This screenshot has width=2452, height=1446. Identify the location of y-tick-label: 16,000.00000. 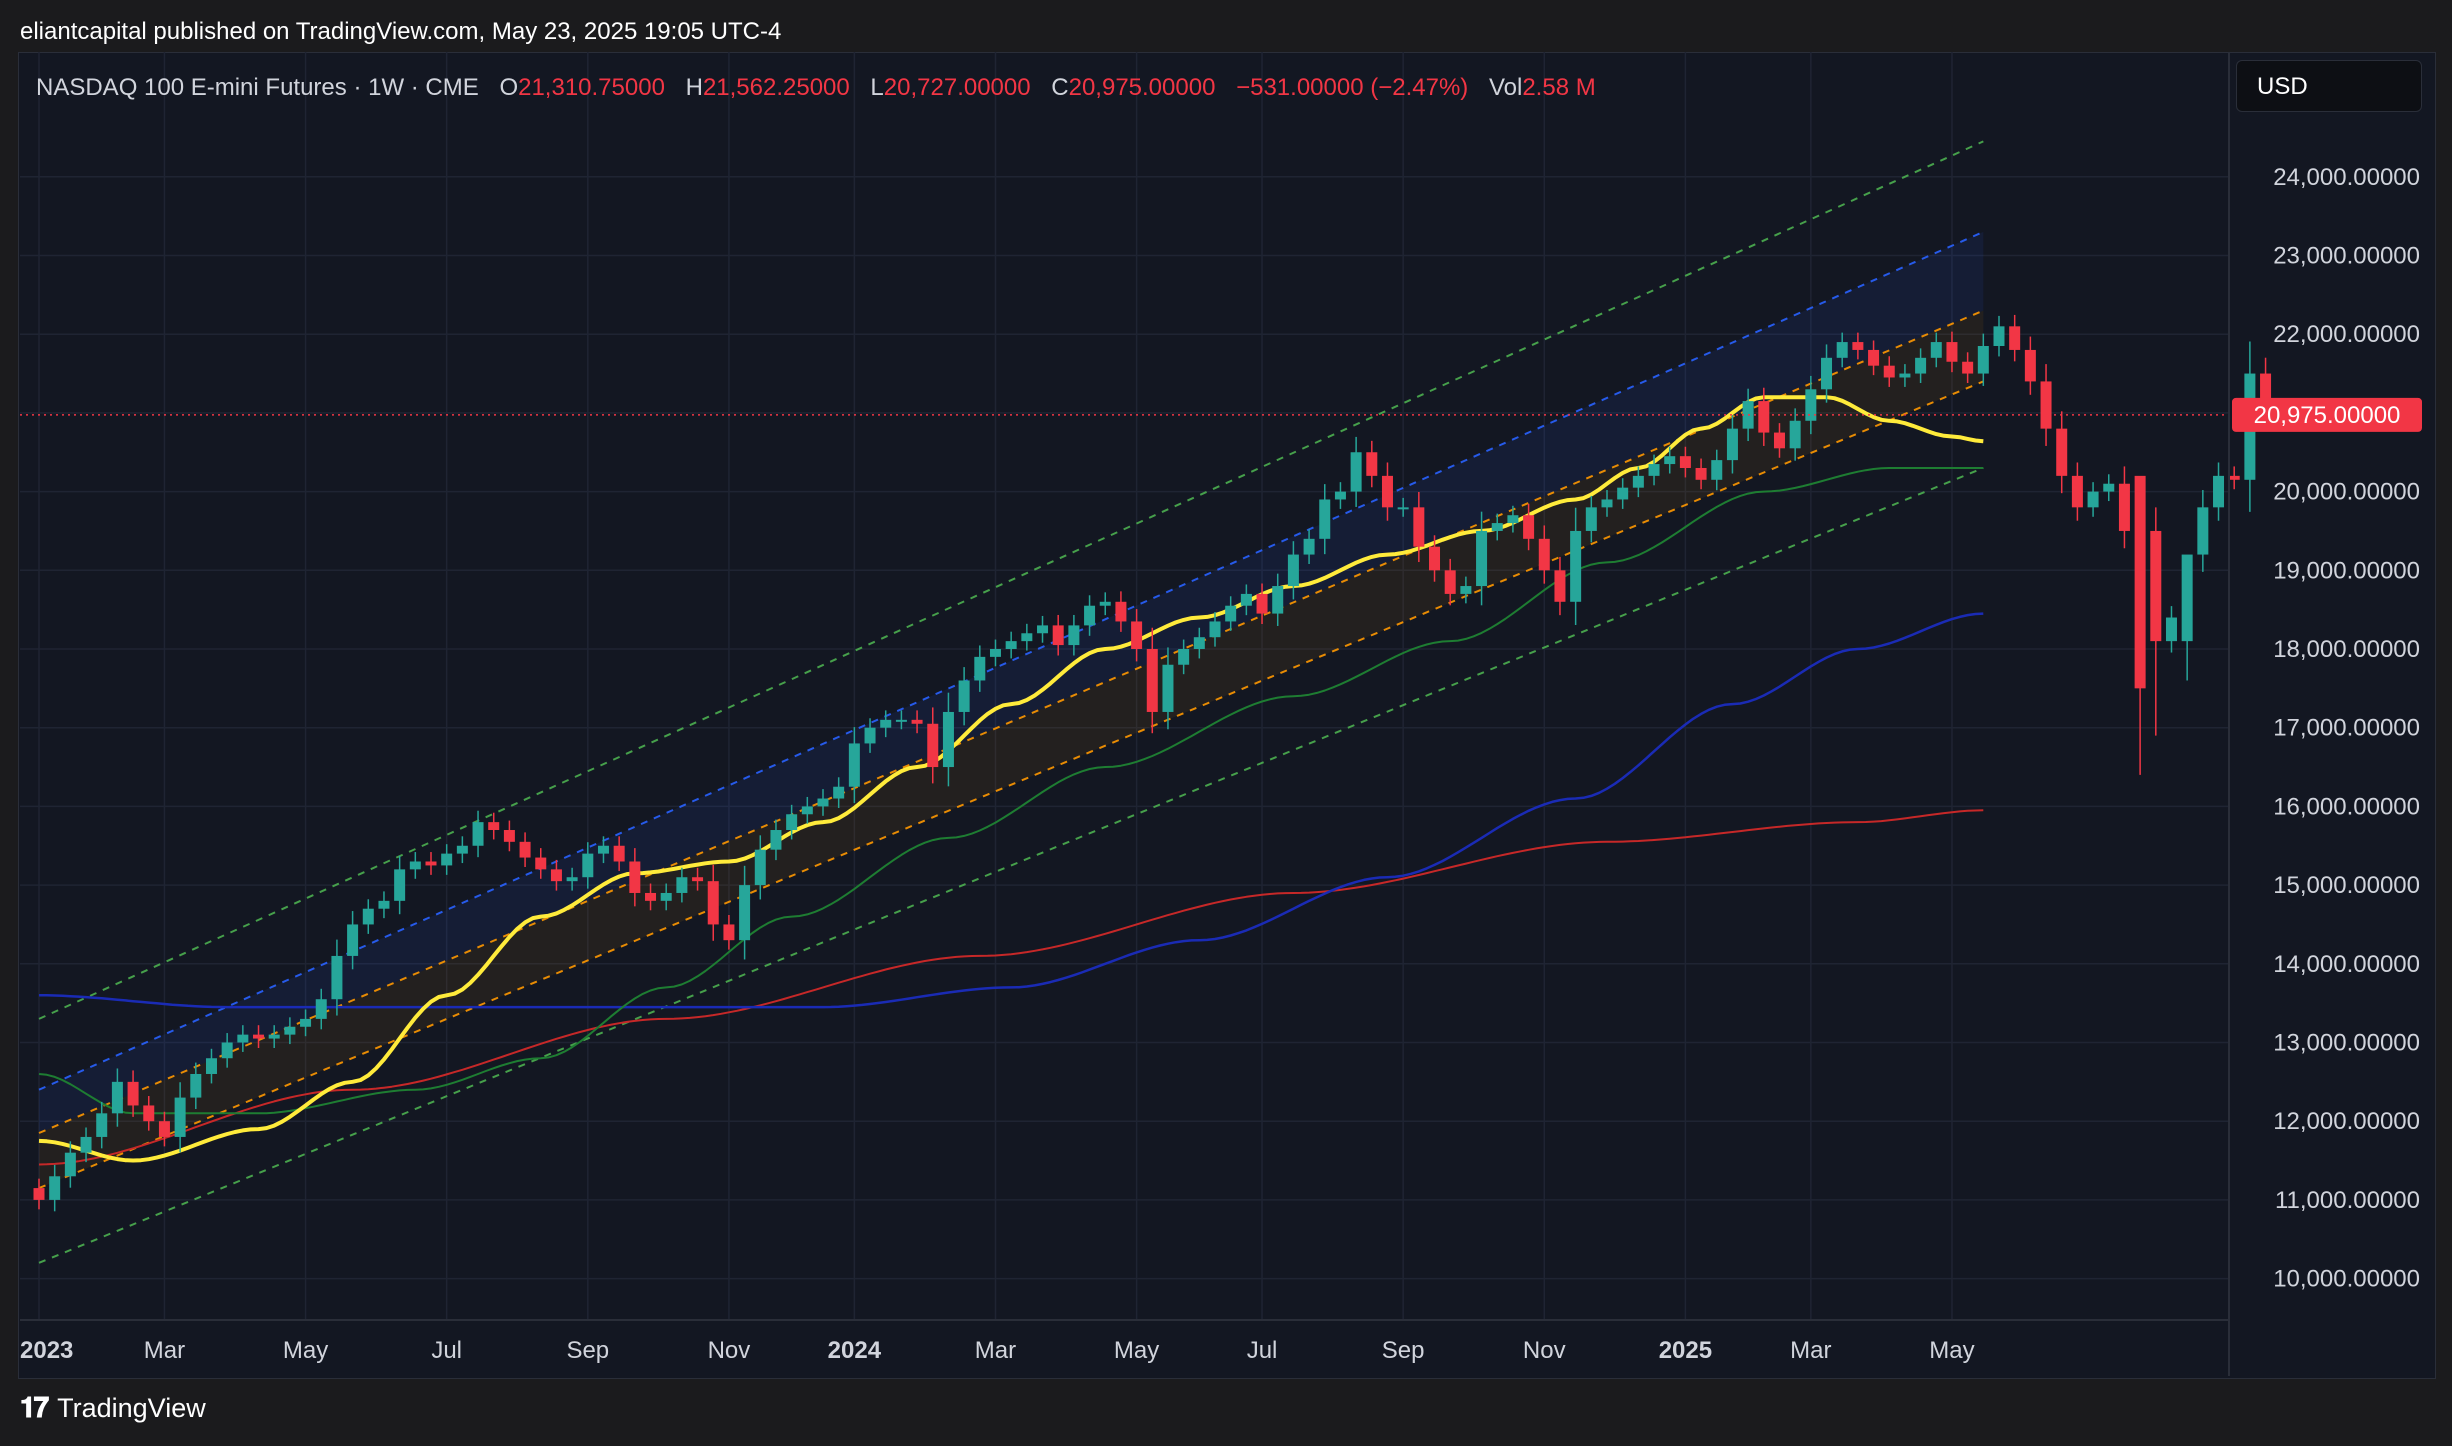
(2346, 806).